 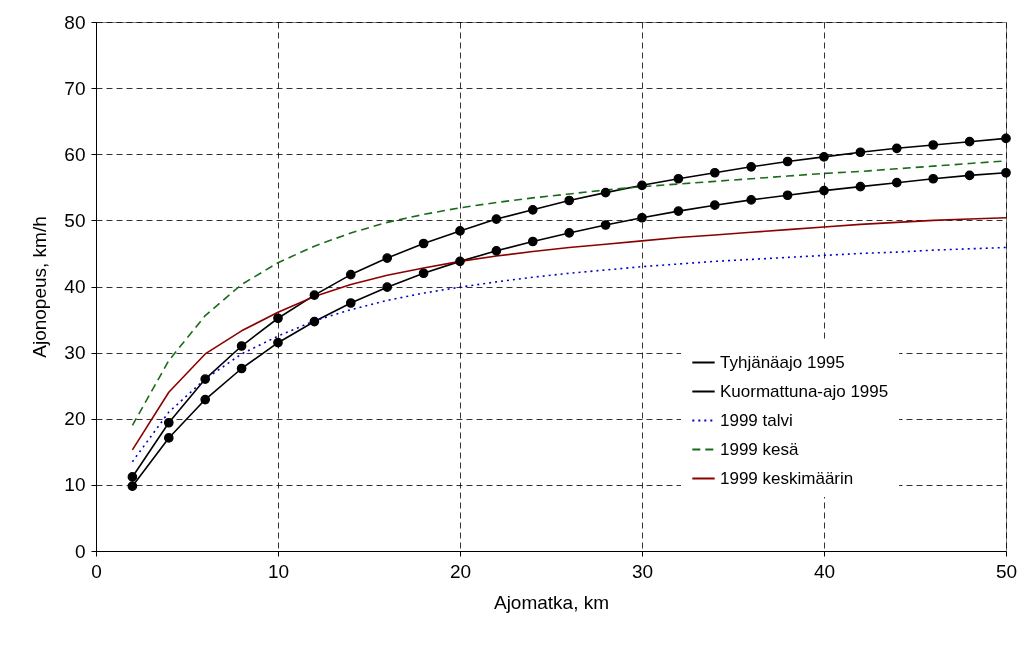 What do you see at coordinates (75, 220) in the screenshot?
I see `y-tick-label: 50` at bounding box center [75, 220].